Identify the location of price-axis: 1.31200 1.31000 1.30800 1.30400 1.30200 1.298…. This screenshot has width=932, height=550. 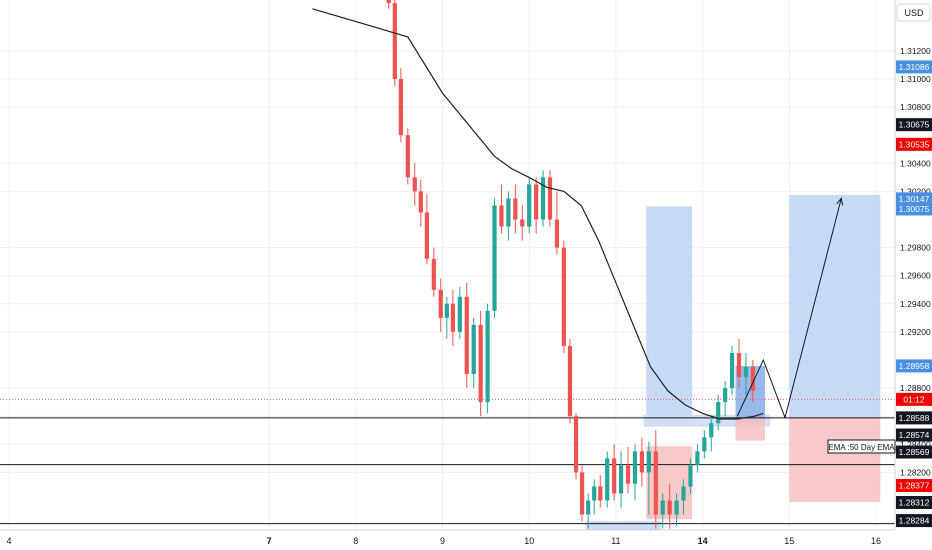
(913, 265).